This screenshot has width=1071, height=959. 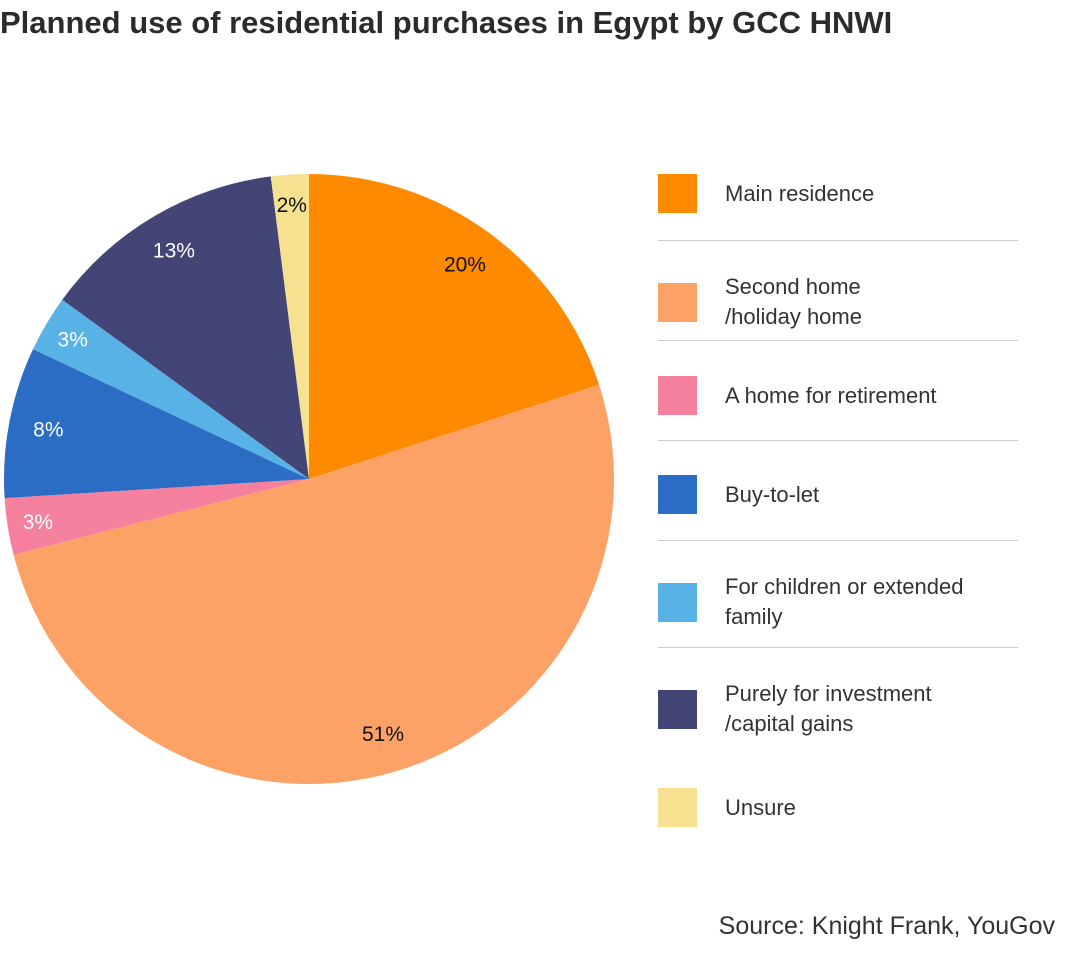 I want to click on legend-label: Purely for investment /capital gains, so click(x=828, y=708).